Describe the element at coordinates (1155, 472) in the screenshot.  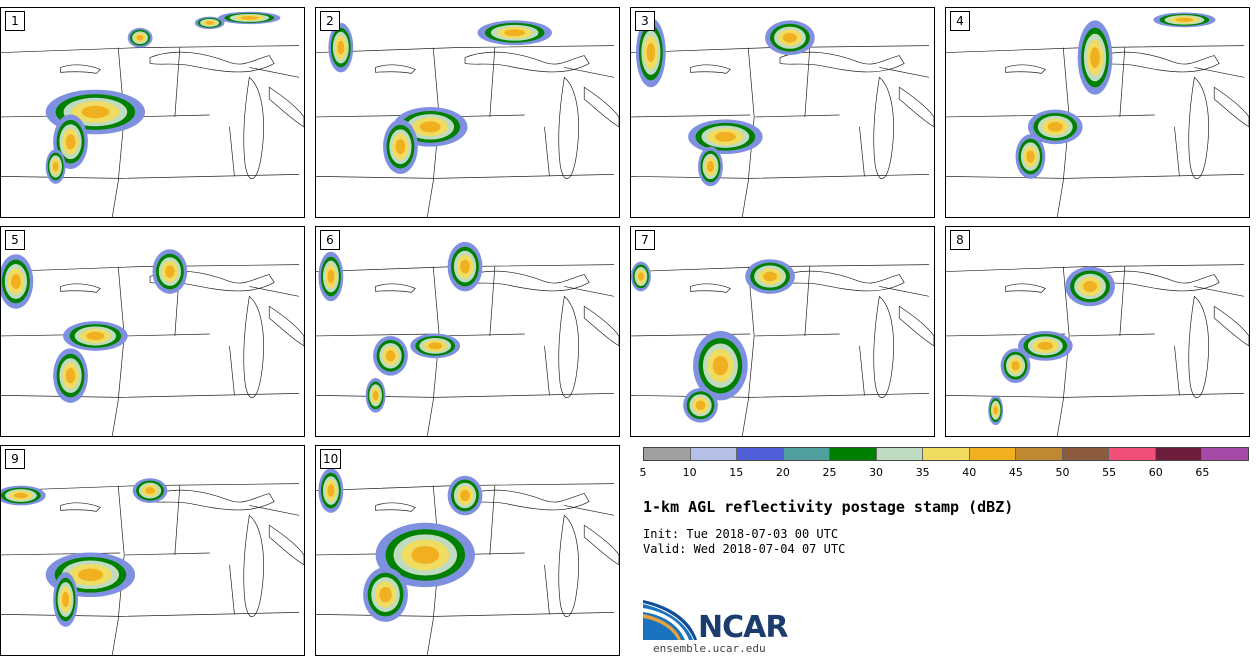
I see `colorbar-tick-label: 60` at that location.